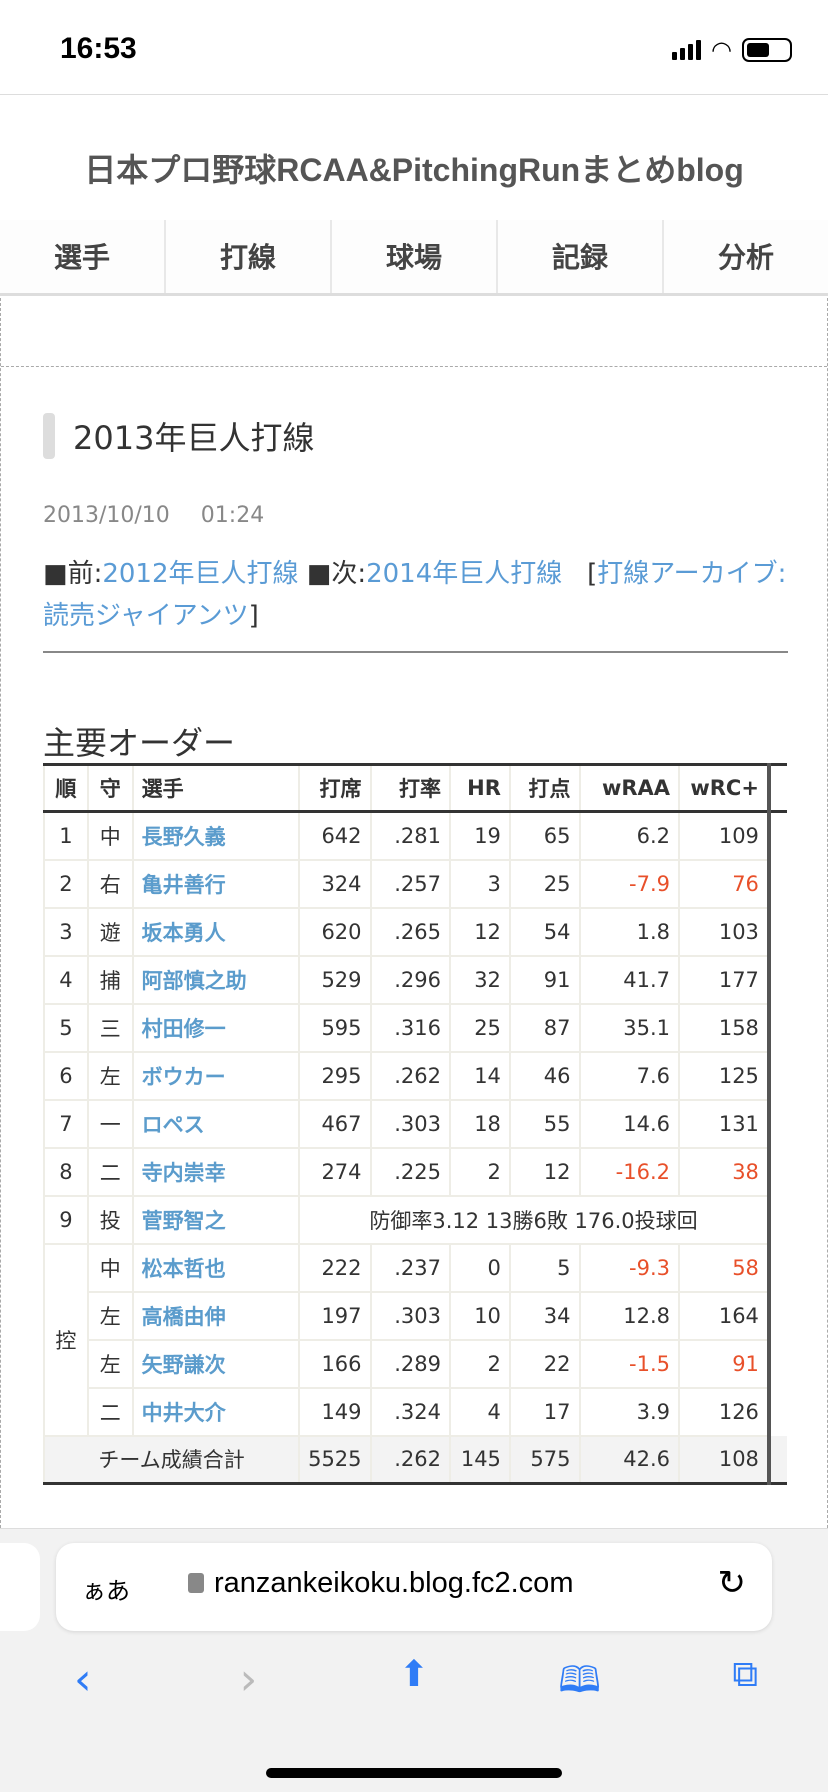  I want to click on hr-cell: 0, so click(480, 1267).